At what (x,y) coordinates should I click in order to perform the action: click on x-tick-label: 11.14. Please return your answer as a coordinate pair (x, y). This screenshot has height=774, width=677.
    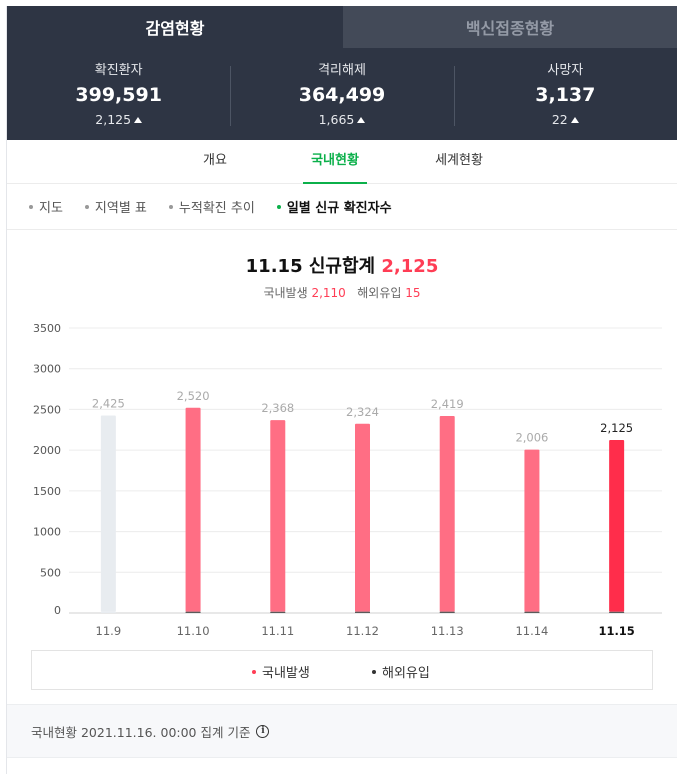
    Looking at the image, I should click on (531, 631).